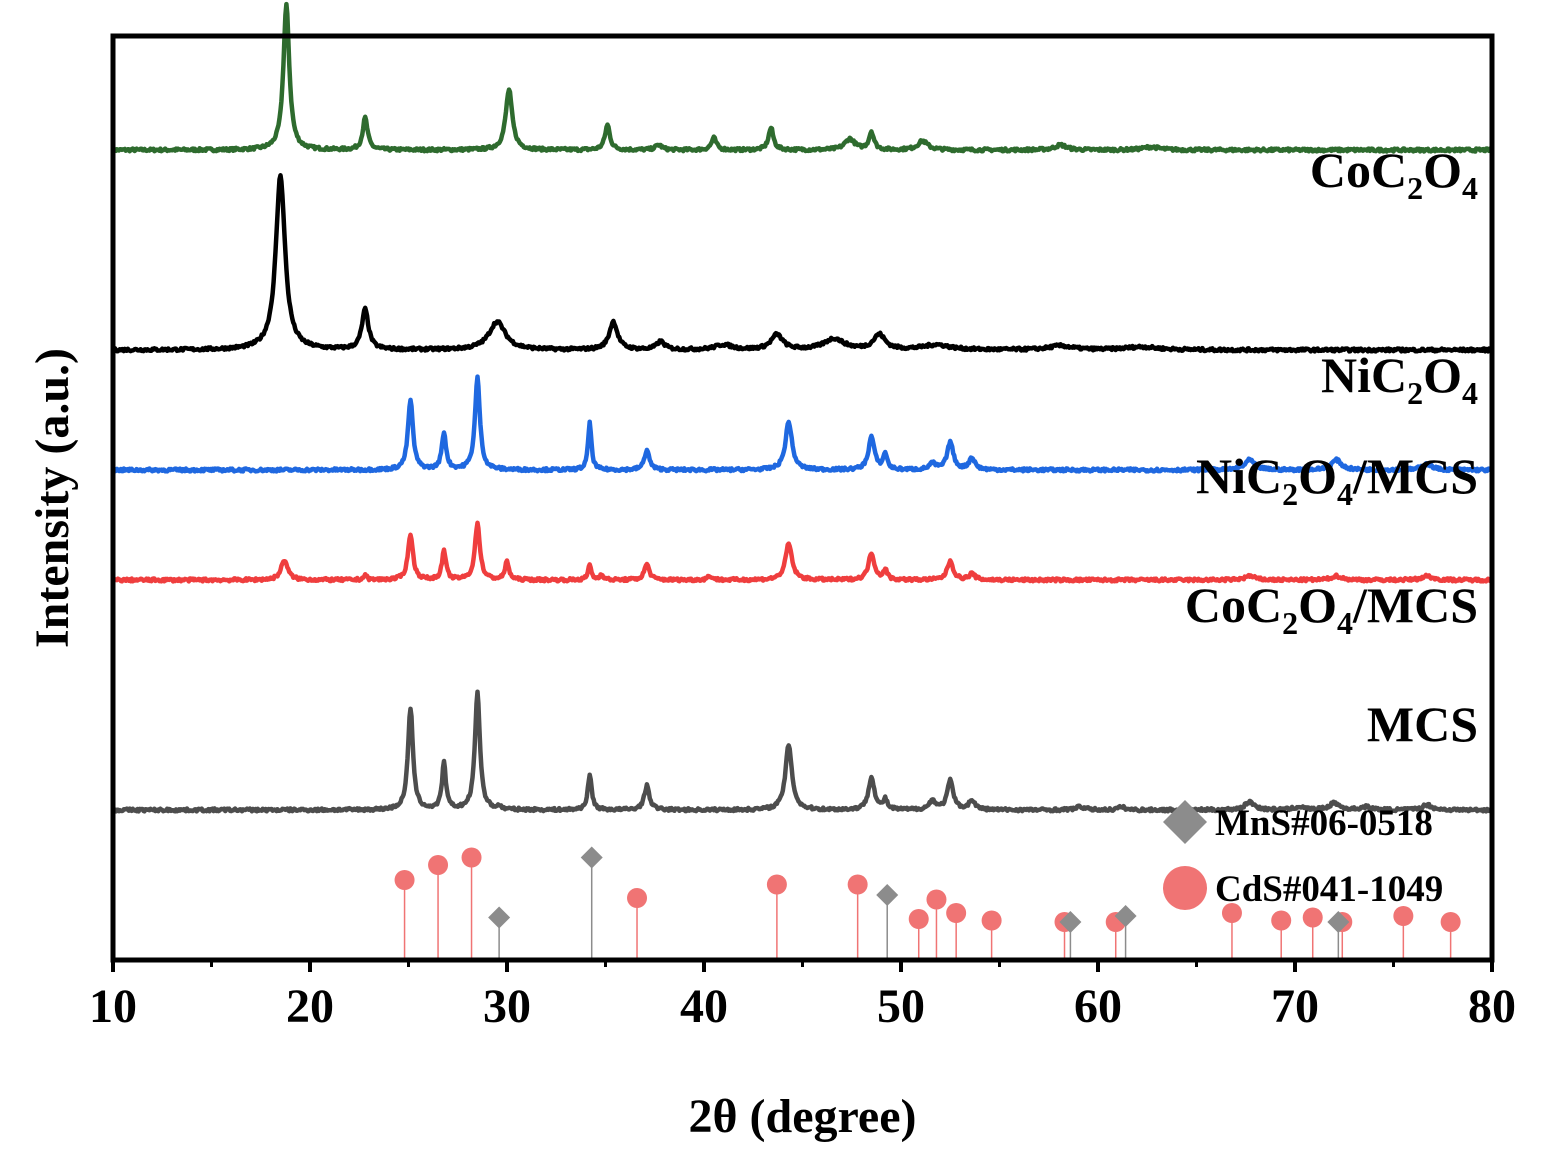  What do you see at coordinates (1098, 1006) in the screenshot?
I see `x-tick-label-60: 60` at bounding box center [1098, 1006].